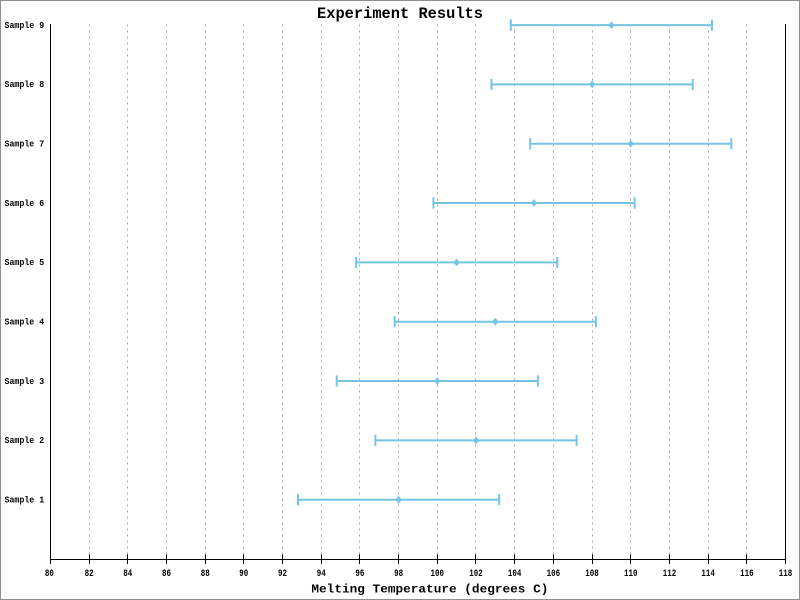  Describe the element at coordinates (747, 573) in the screenshot. I see `svg-text: 116` at that location.